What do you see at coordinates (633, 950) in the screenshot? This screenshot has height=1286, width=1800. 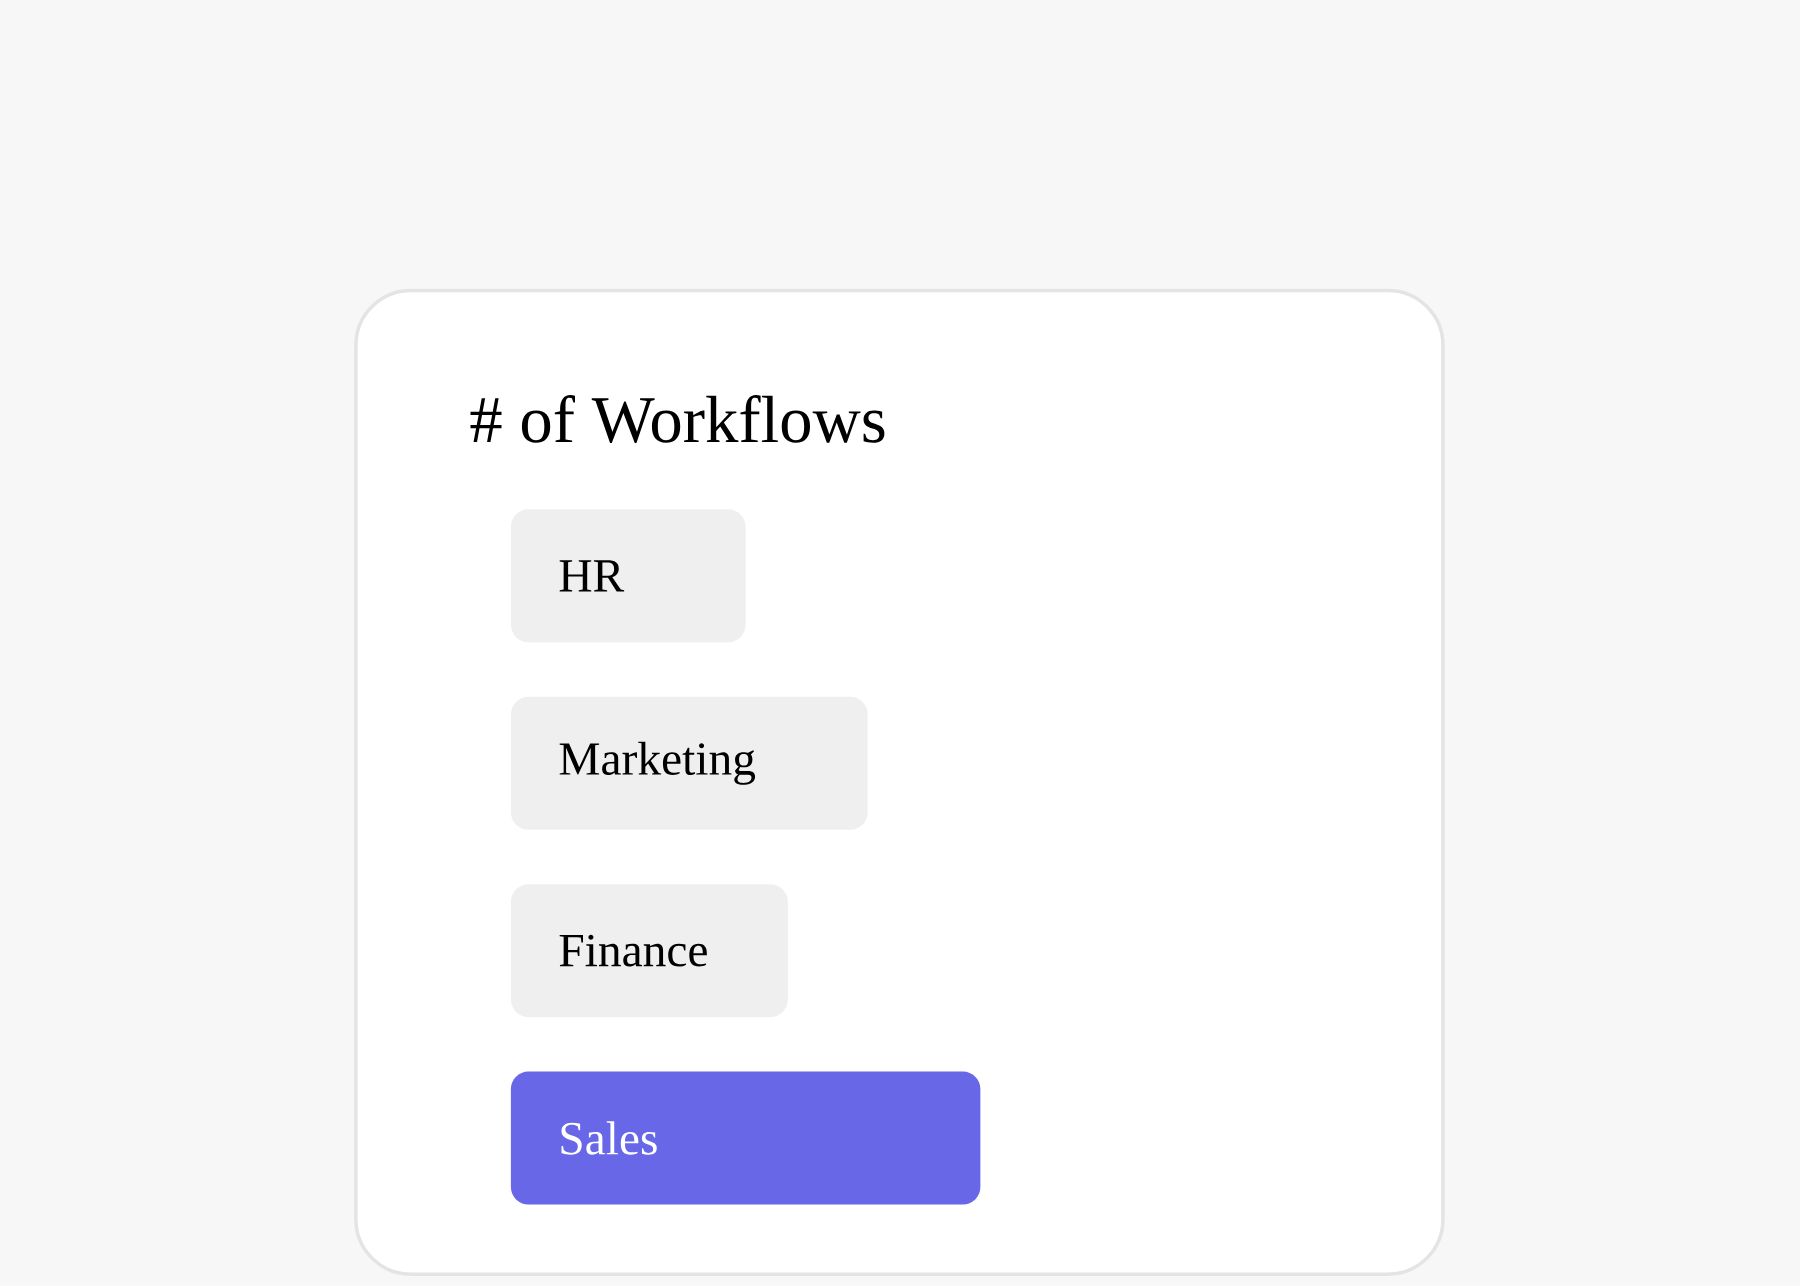 I see `y-tick-label: Finance` at bounding box center [633, 950].